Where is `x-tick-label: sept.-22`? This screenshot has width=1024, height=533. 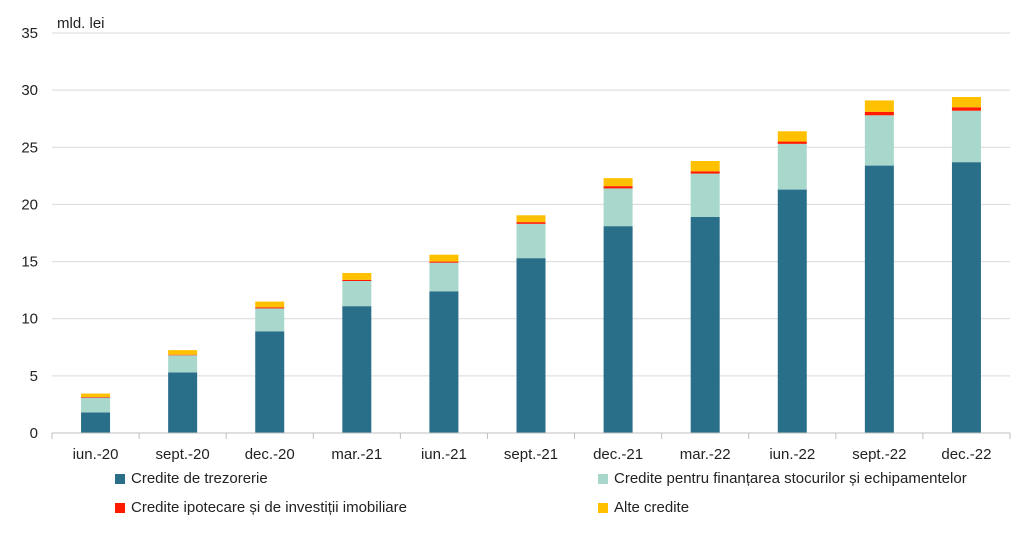 x-tick-label: sept.-22 is located at coordinates (879, 454).